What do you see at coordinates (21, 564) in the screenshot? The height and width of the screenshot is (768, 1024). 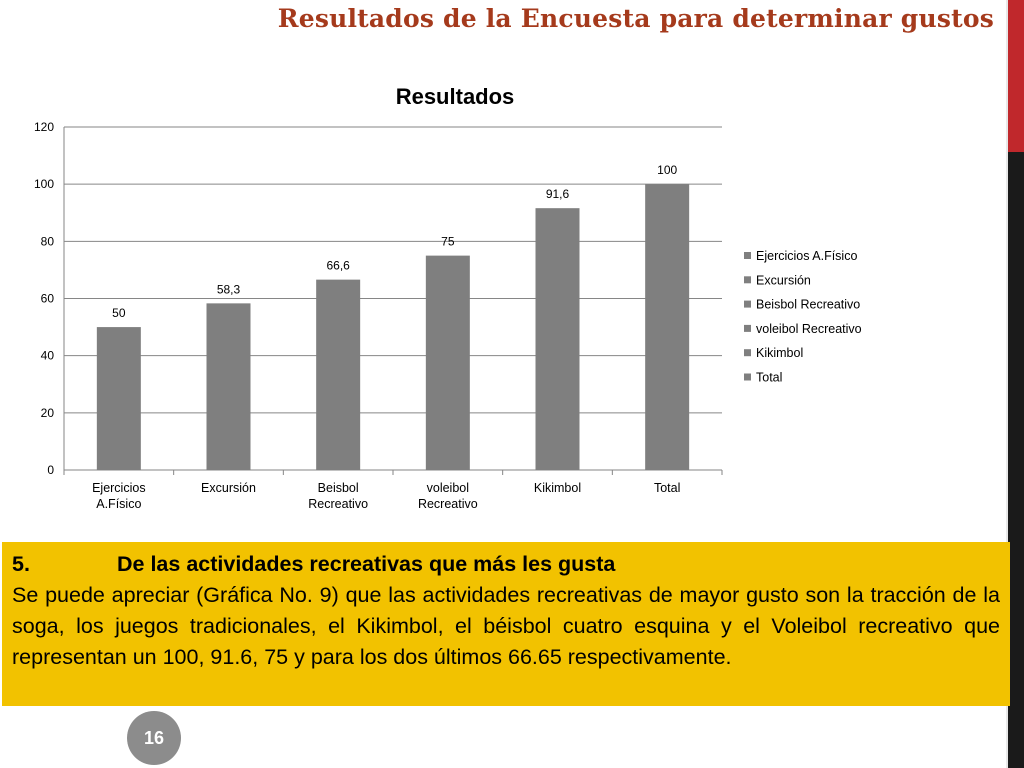 I see `heading-number: 5.` at bounding box center [21, 564].